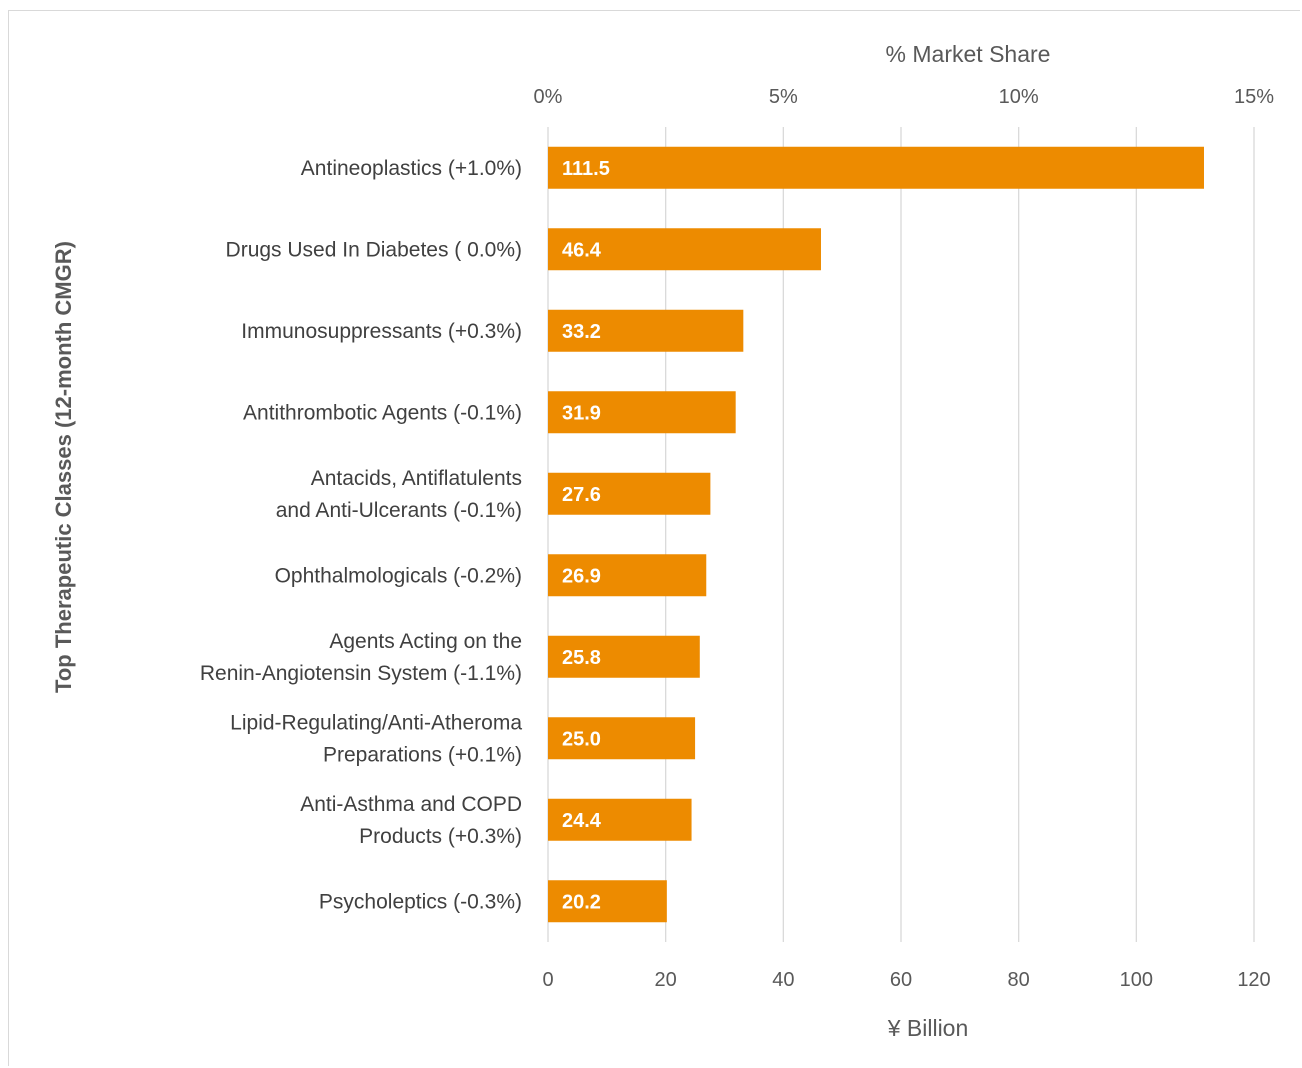 The image size is (1302, 1068). Describe the element at coordinates (581, 902) in the screenshot. I see `bar-value-label: 20.2` at that location.